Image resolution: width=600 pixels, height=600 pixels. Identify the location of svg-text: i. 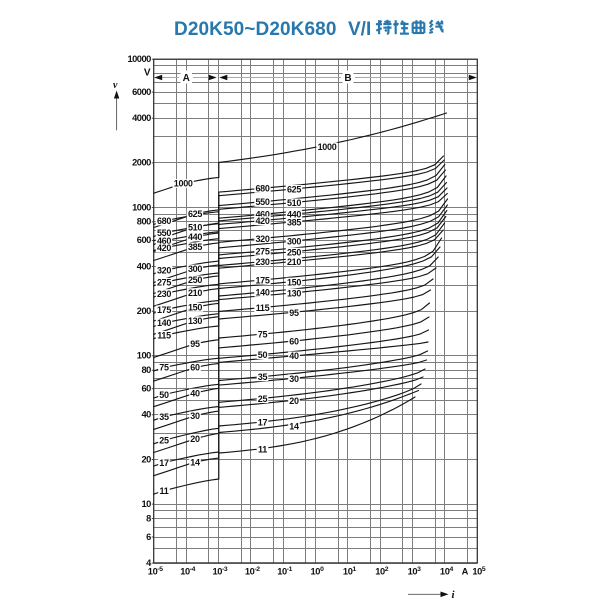
(454, 594).